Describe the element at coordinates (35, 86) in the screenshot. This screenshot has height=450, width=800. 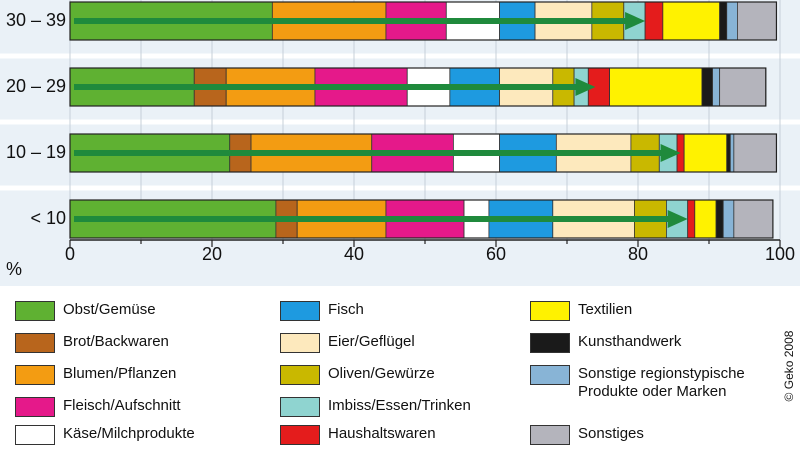
I see `category-label: 20 – 29` at that location.